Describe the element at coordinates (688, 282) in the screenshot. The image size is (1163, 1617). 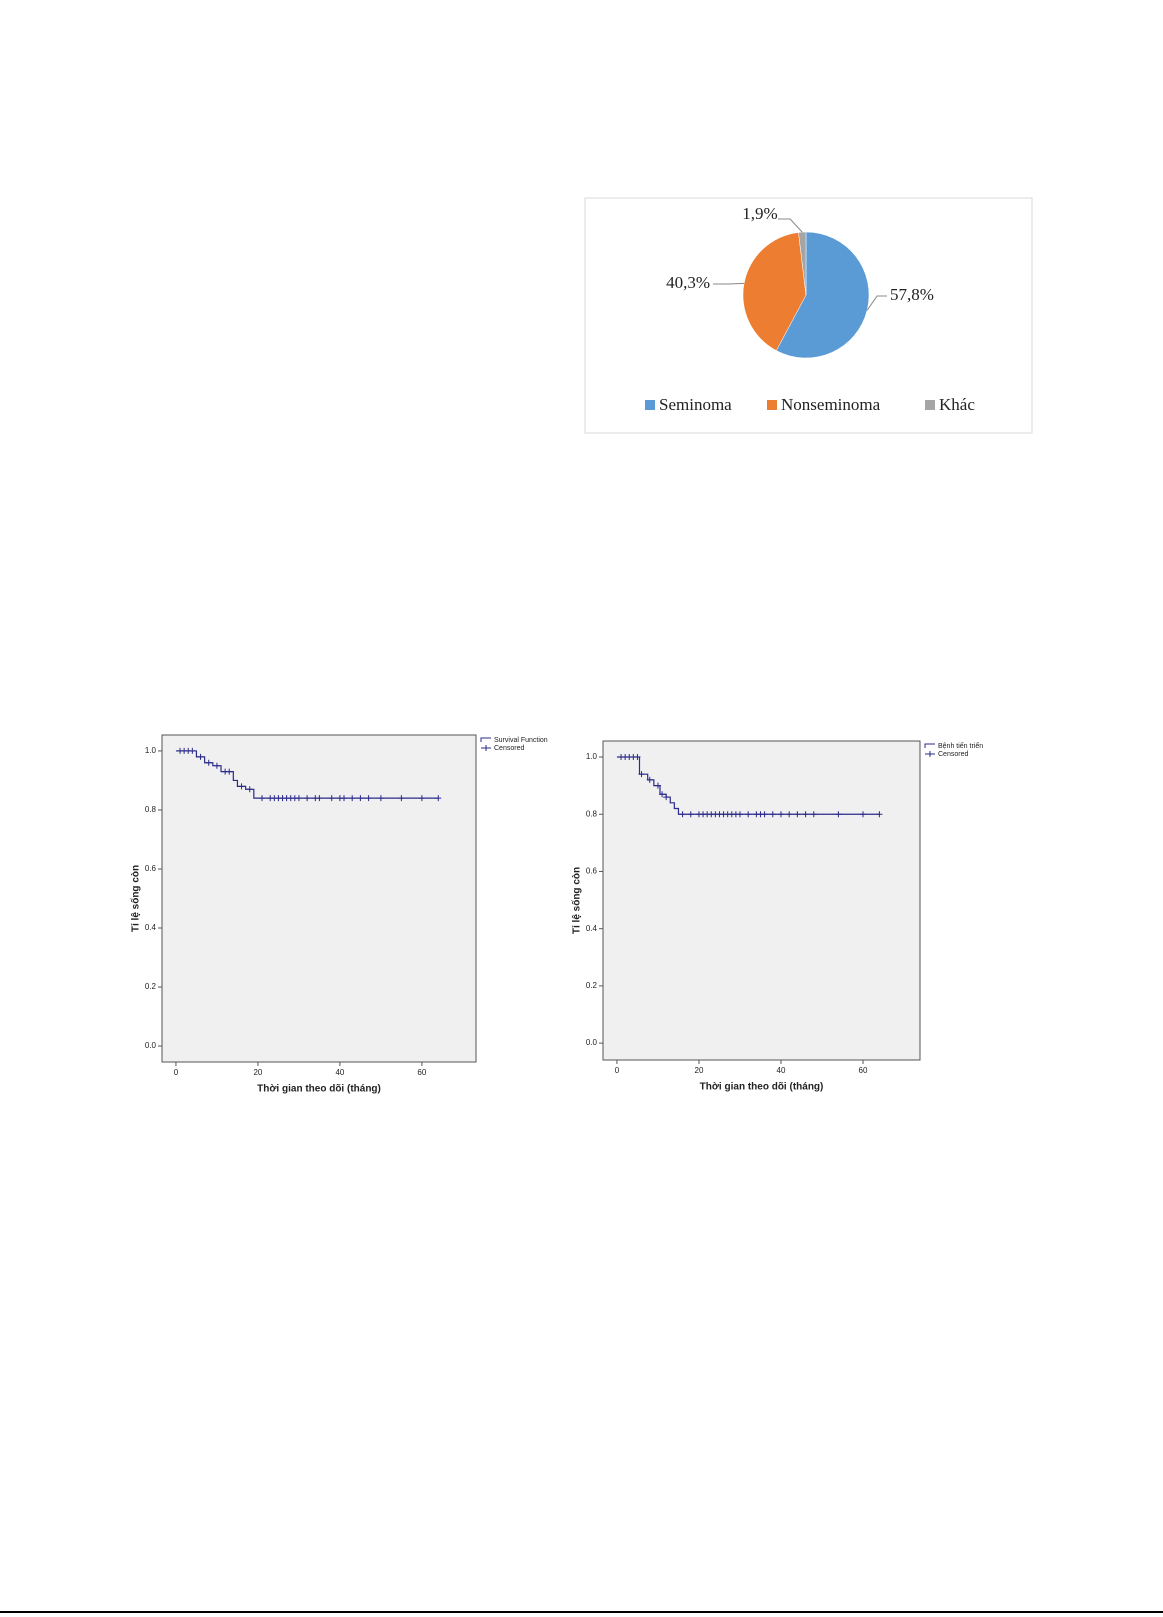
I see `data-label: 40,3%` at that location.